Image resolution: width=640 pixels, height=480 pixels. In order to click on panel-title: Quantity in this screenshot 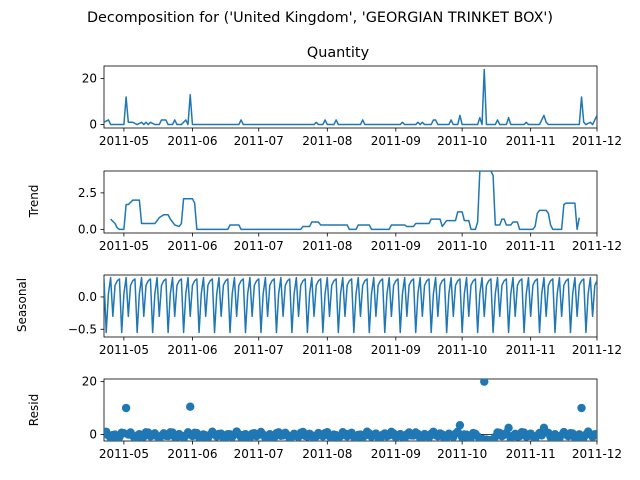, I will do `click(338, 53)`.